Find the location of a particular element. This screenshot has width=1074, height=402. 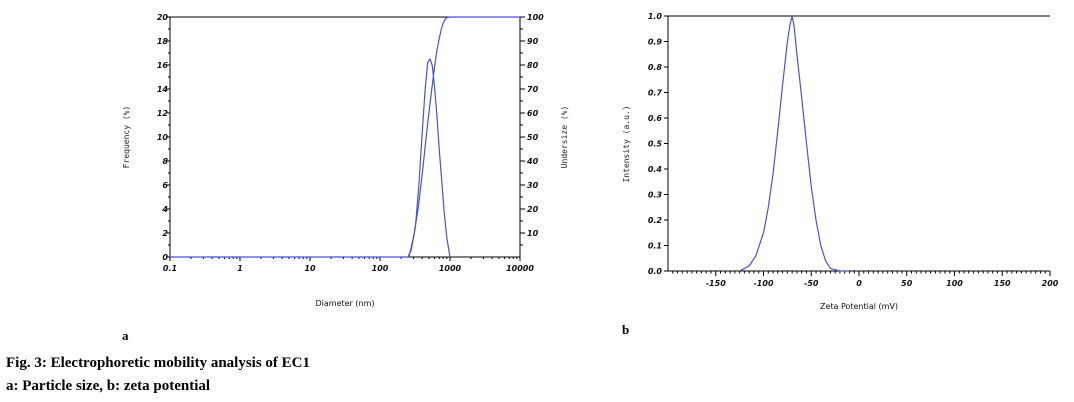

panel-a-x-tick-label: 10000 is located at coordinates (520, 268).